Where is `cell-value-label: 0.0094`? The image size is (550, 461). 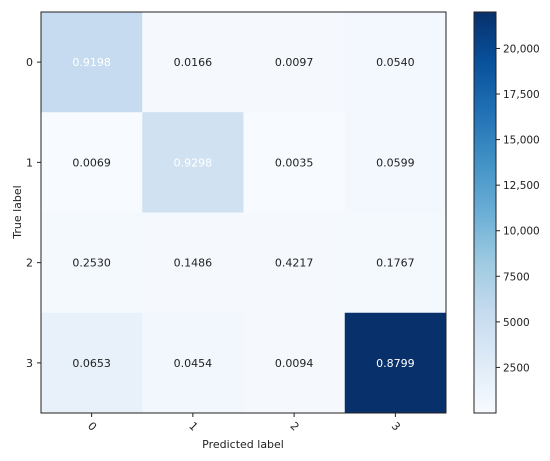
cell-value-label: 0.0094 is located at coordinates (294, 363).